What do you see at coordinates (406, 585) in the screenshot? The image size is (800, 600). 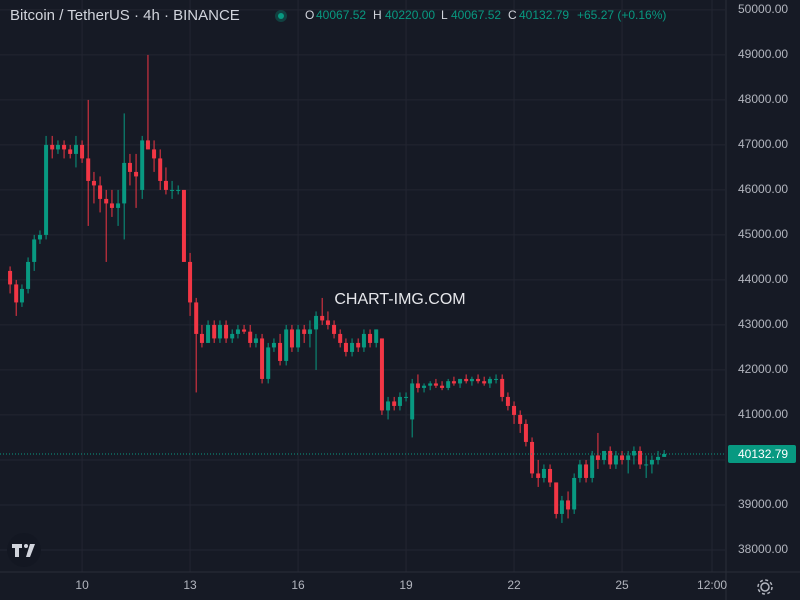 I see `x-tick-label: 19` at bounding box center [406, 585].